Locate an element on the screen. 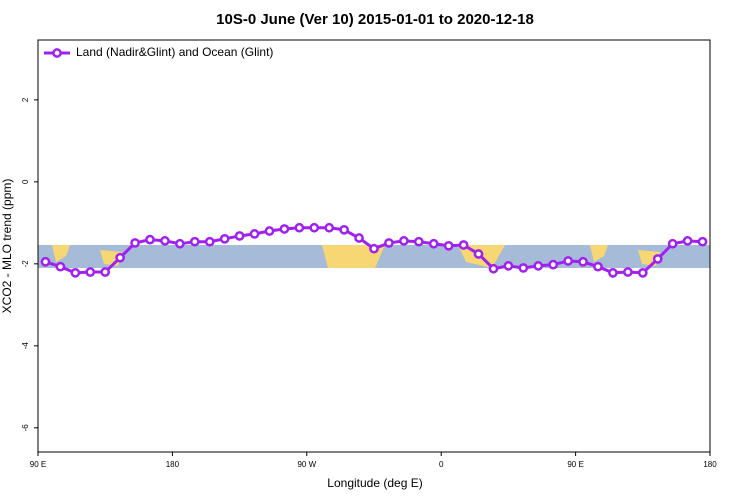  y-tick-label: -4 is located at coordinates (25, 346).